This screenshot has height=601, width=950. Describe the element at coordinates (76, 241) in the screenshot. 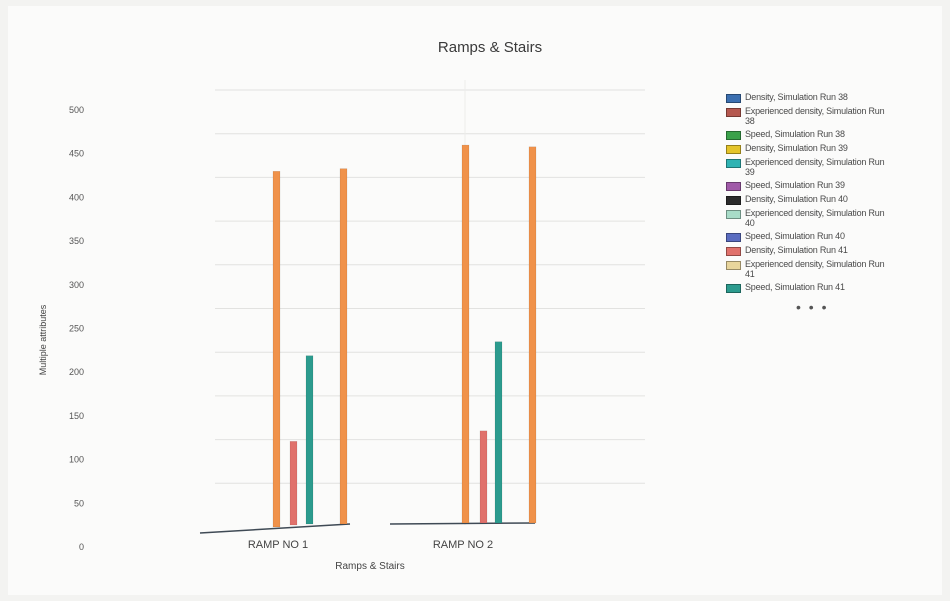

I see `y-tick-label: 350` at that location.